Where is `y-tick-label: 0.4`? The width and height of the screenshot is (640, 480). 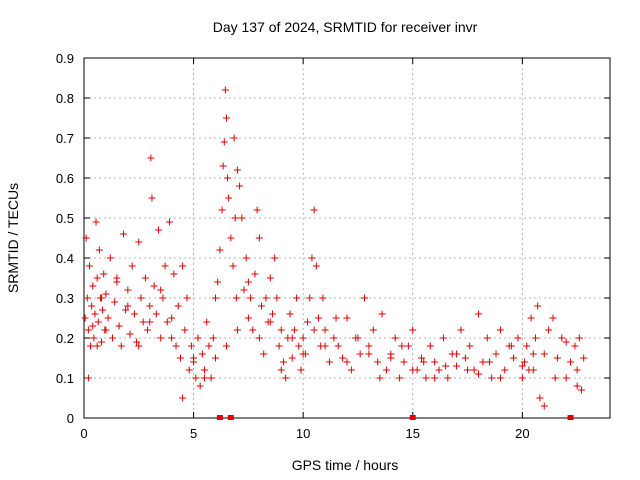
y-tick-label: 0.4 is located at coordinates (65, 258).